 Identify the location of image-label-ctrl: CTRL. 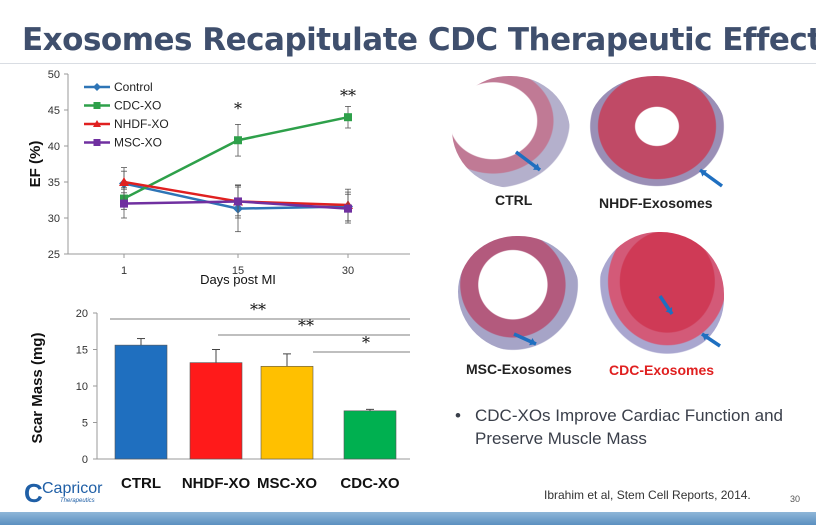
(514, 200).